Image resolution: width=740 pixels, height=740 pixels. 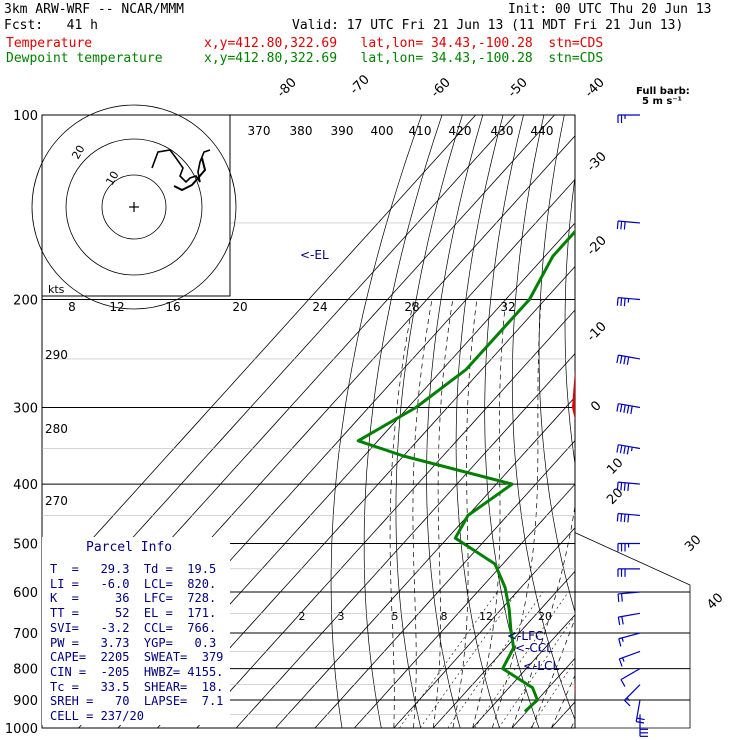 What do you see at coordinates (25, 670) in the screenshot?
I see `pressure-tick-label: 800` at bounding box center [25, 670].